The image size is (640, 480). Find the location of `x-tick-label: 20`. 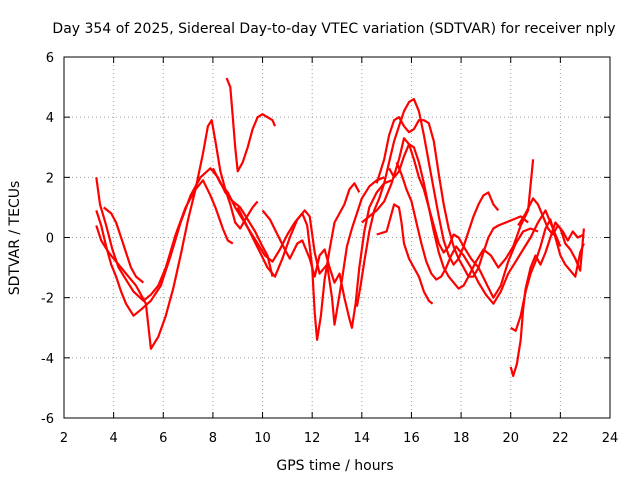

x-tick-label: 20 is located at coordinates (510, 438).